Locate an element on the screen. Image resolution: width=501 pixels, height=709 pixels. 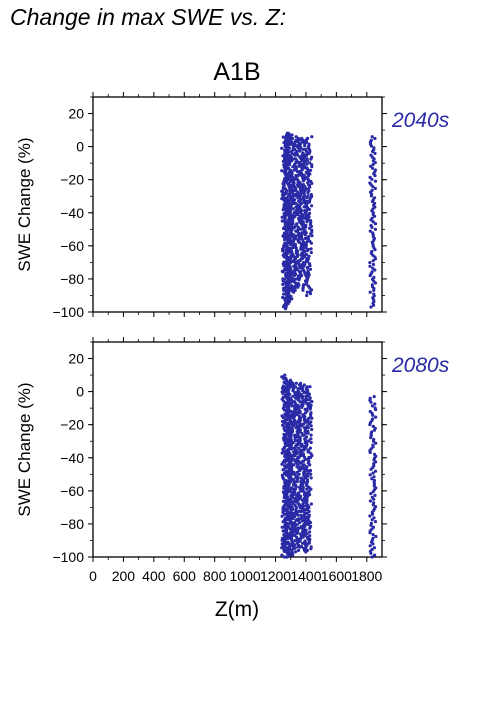
y-tick-label: −20 is located at coordinates (72, 180).